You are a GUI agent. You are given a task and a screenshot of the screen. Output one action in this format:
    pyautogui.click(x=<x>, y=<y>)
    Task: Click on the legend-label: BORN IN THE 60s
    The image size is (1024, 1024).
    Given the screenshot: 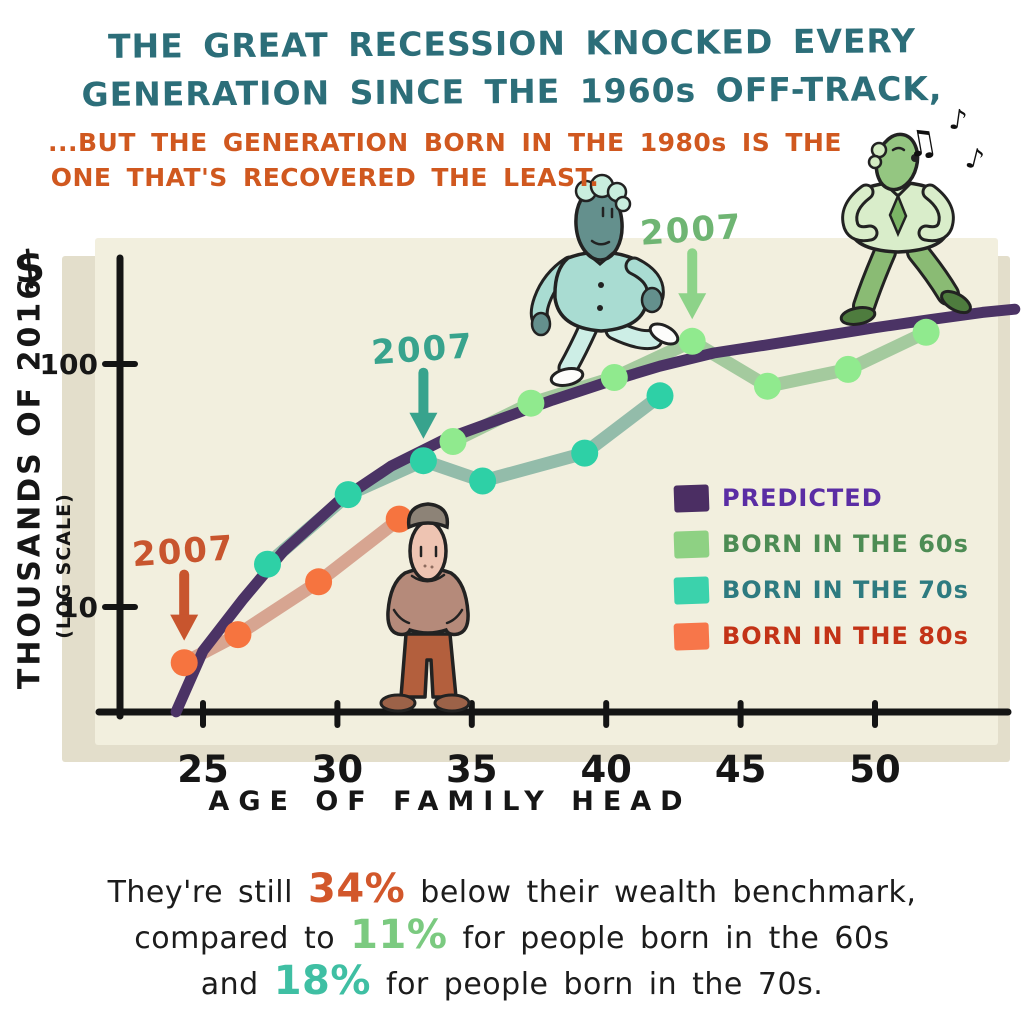 What is the action you would take?
    pyautogui.click(x=845, y=544)
    